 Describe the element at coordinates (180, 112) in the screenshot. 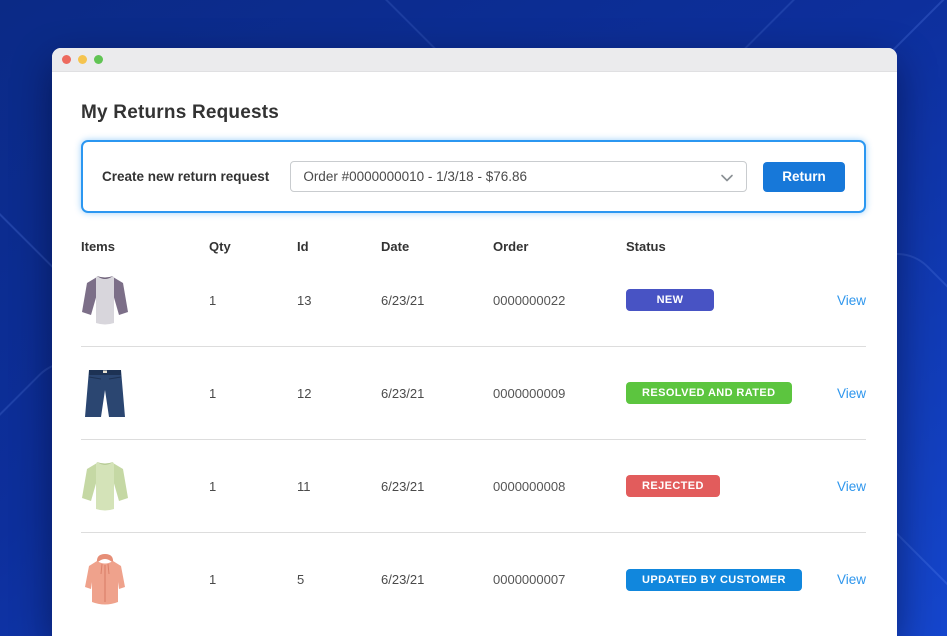

I see `page-title: My Returns Requests` at that location.